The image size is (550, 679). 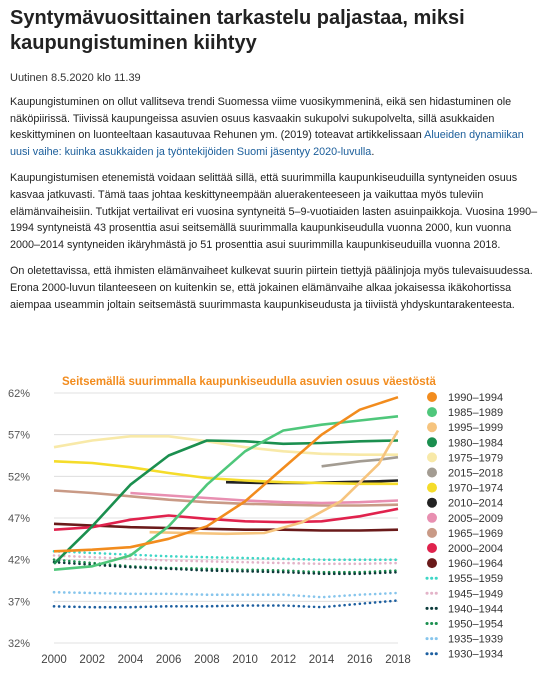 I want to click on legend-label: 1935–1939, so click(x=475, y=640).